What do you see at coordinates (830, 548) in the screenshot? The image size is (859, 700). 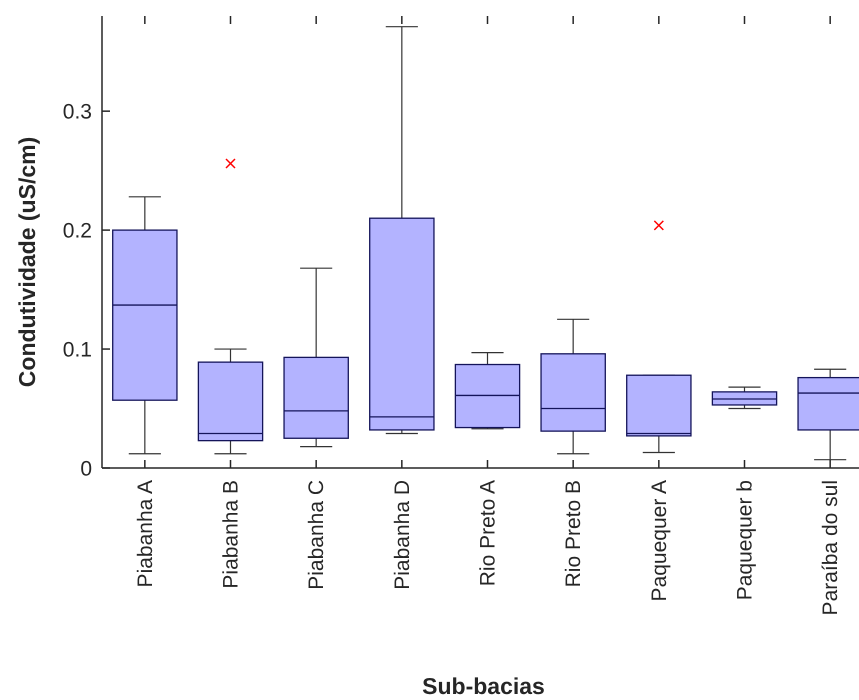 I see `x-tick-label: Paraíba do sul` at bounding box center [830, 548].